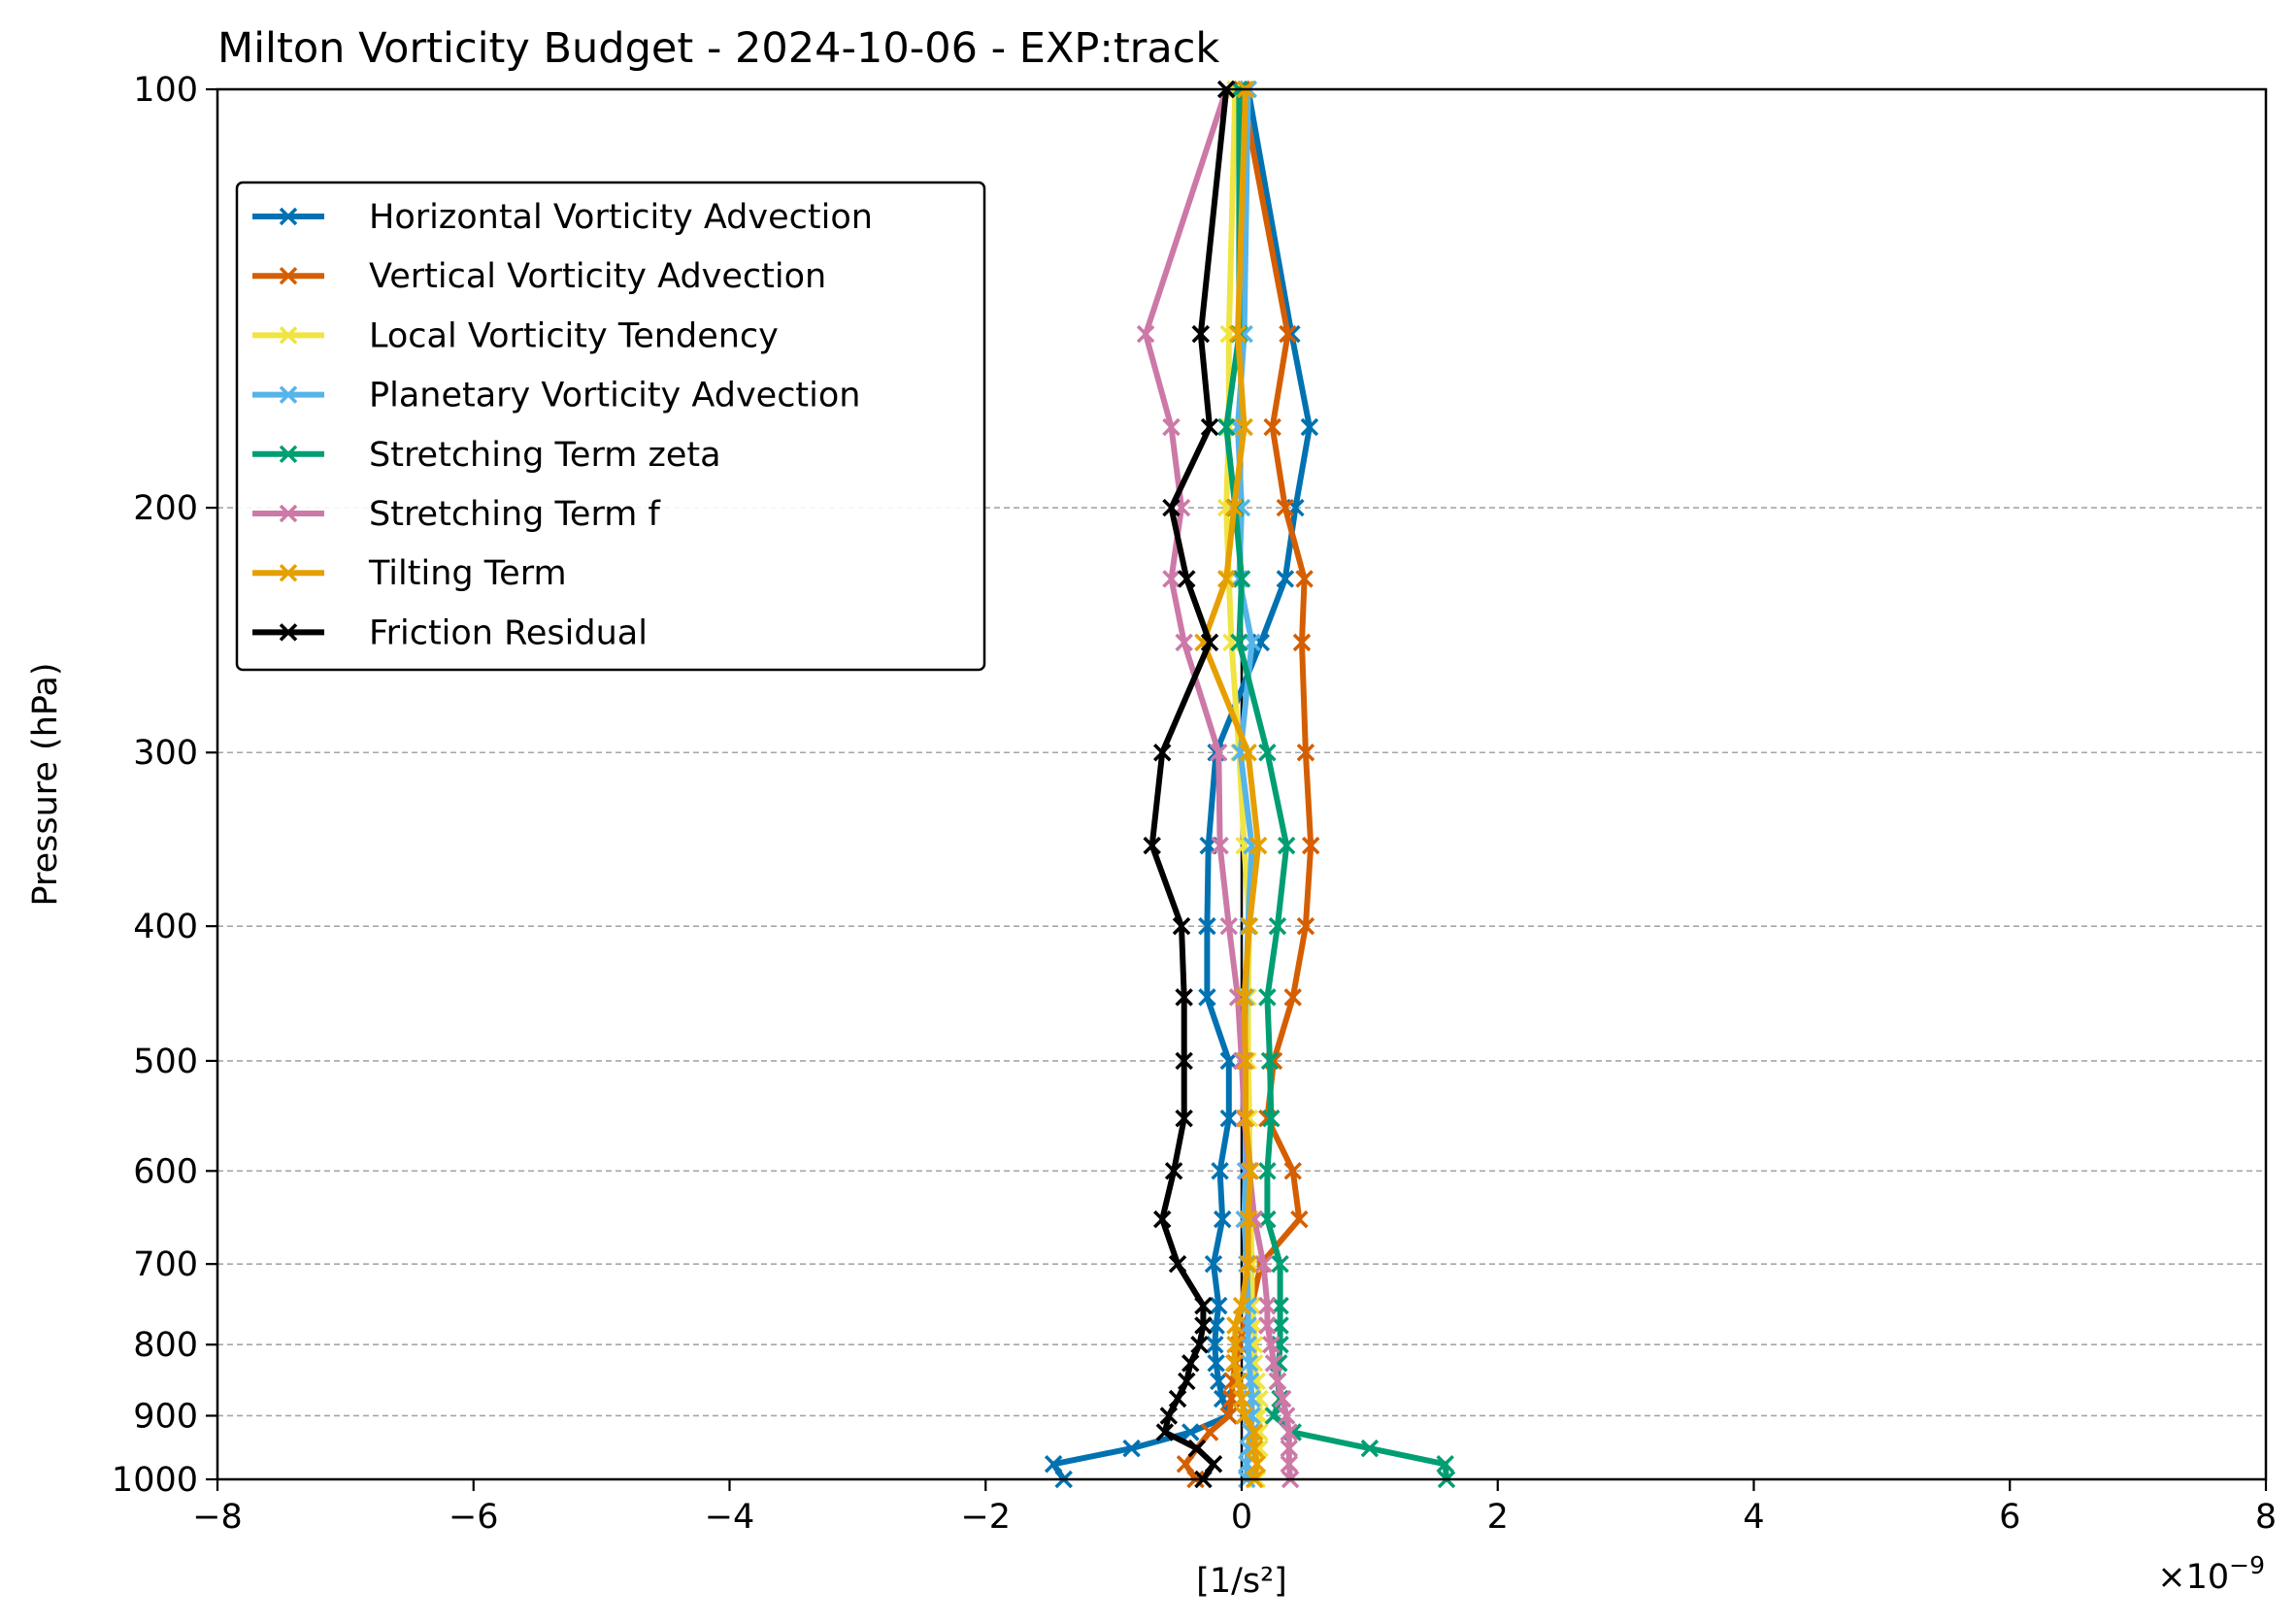  I want to click on x-axis-scale-base: ×10, so click(2193, 1578).